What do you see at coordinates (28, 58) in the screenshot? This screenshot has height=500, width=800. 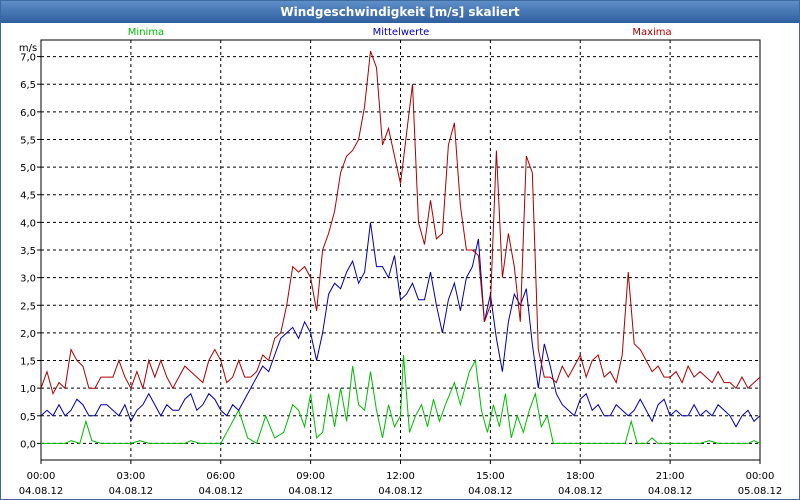 I see `y-tick-label: 7,0` at bounding box center [28, 58].